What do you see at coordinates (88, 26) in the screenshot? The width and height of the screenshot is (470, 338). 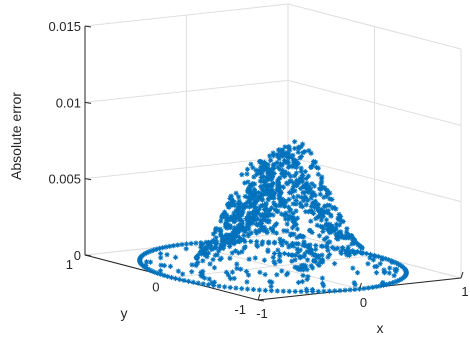 I see `z-tick-mark` at bounding box center [88, 26].